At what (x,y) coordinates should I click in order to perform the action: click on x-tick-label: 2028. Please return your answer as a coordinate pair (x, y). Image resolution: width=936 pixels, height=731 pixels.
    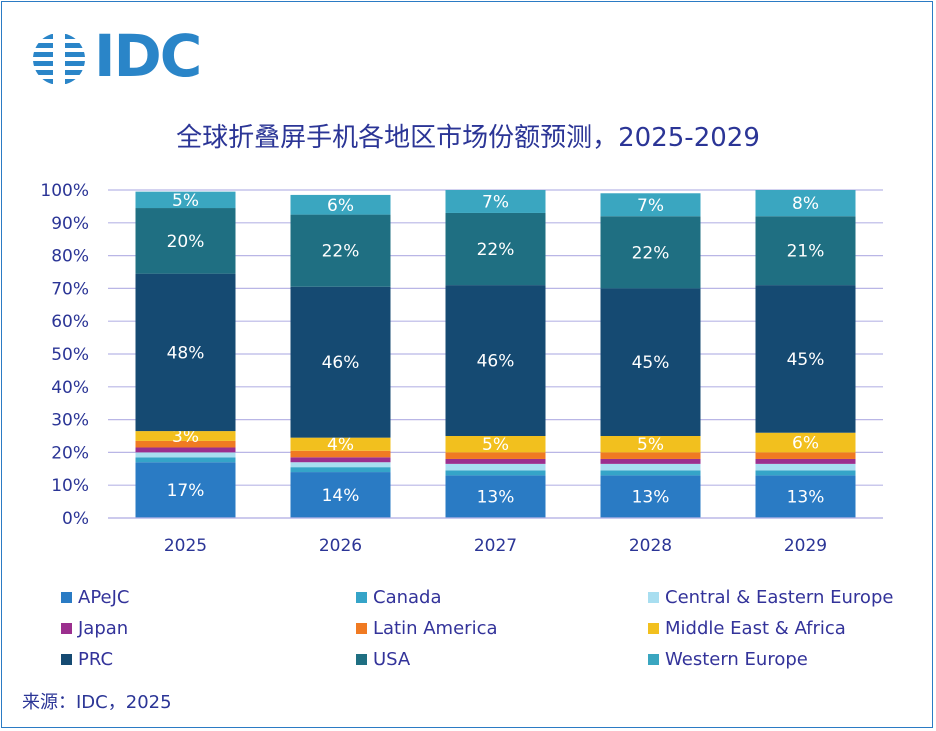
    Looking at the image, I should click on (650, 546).